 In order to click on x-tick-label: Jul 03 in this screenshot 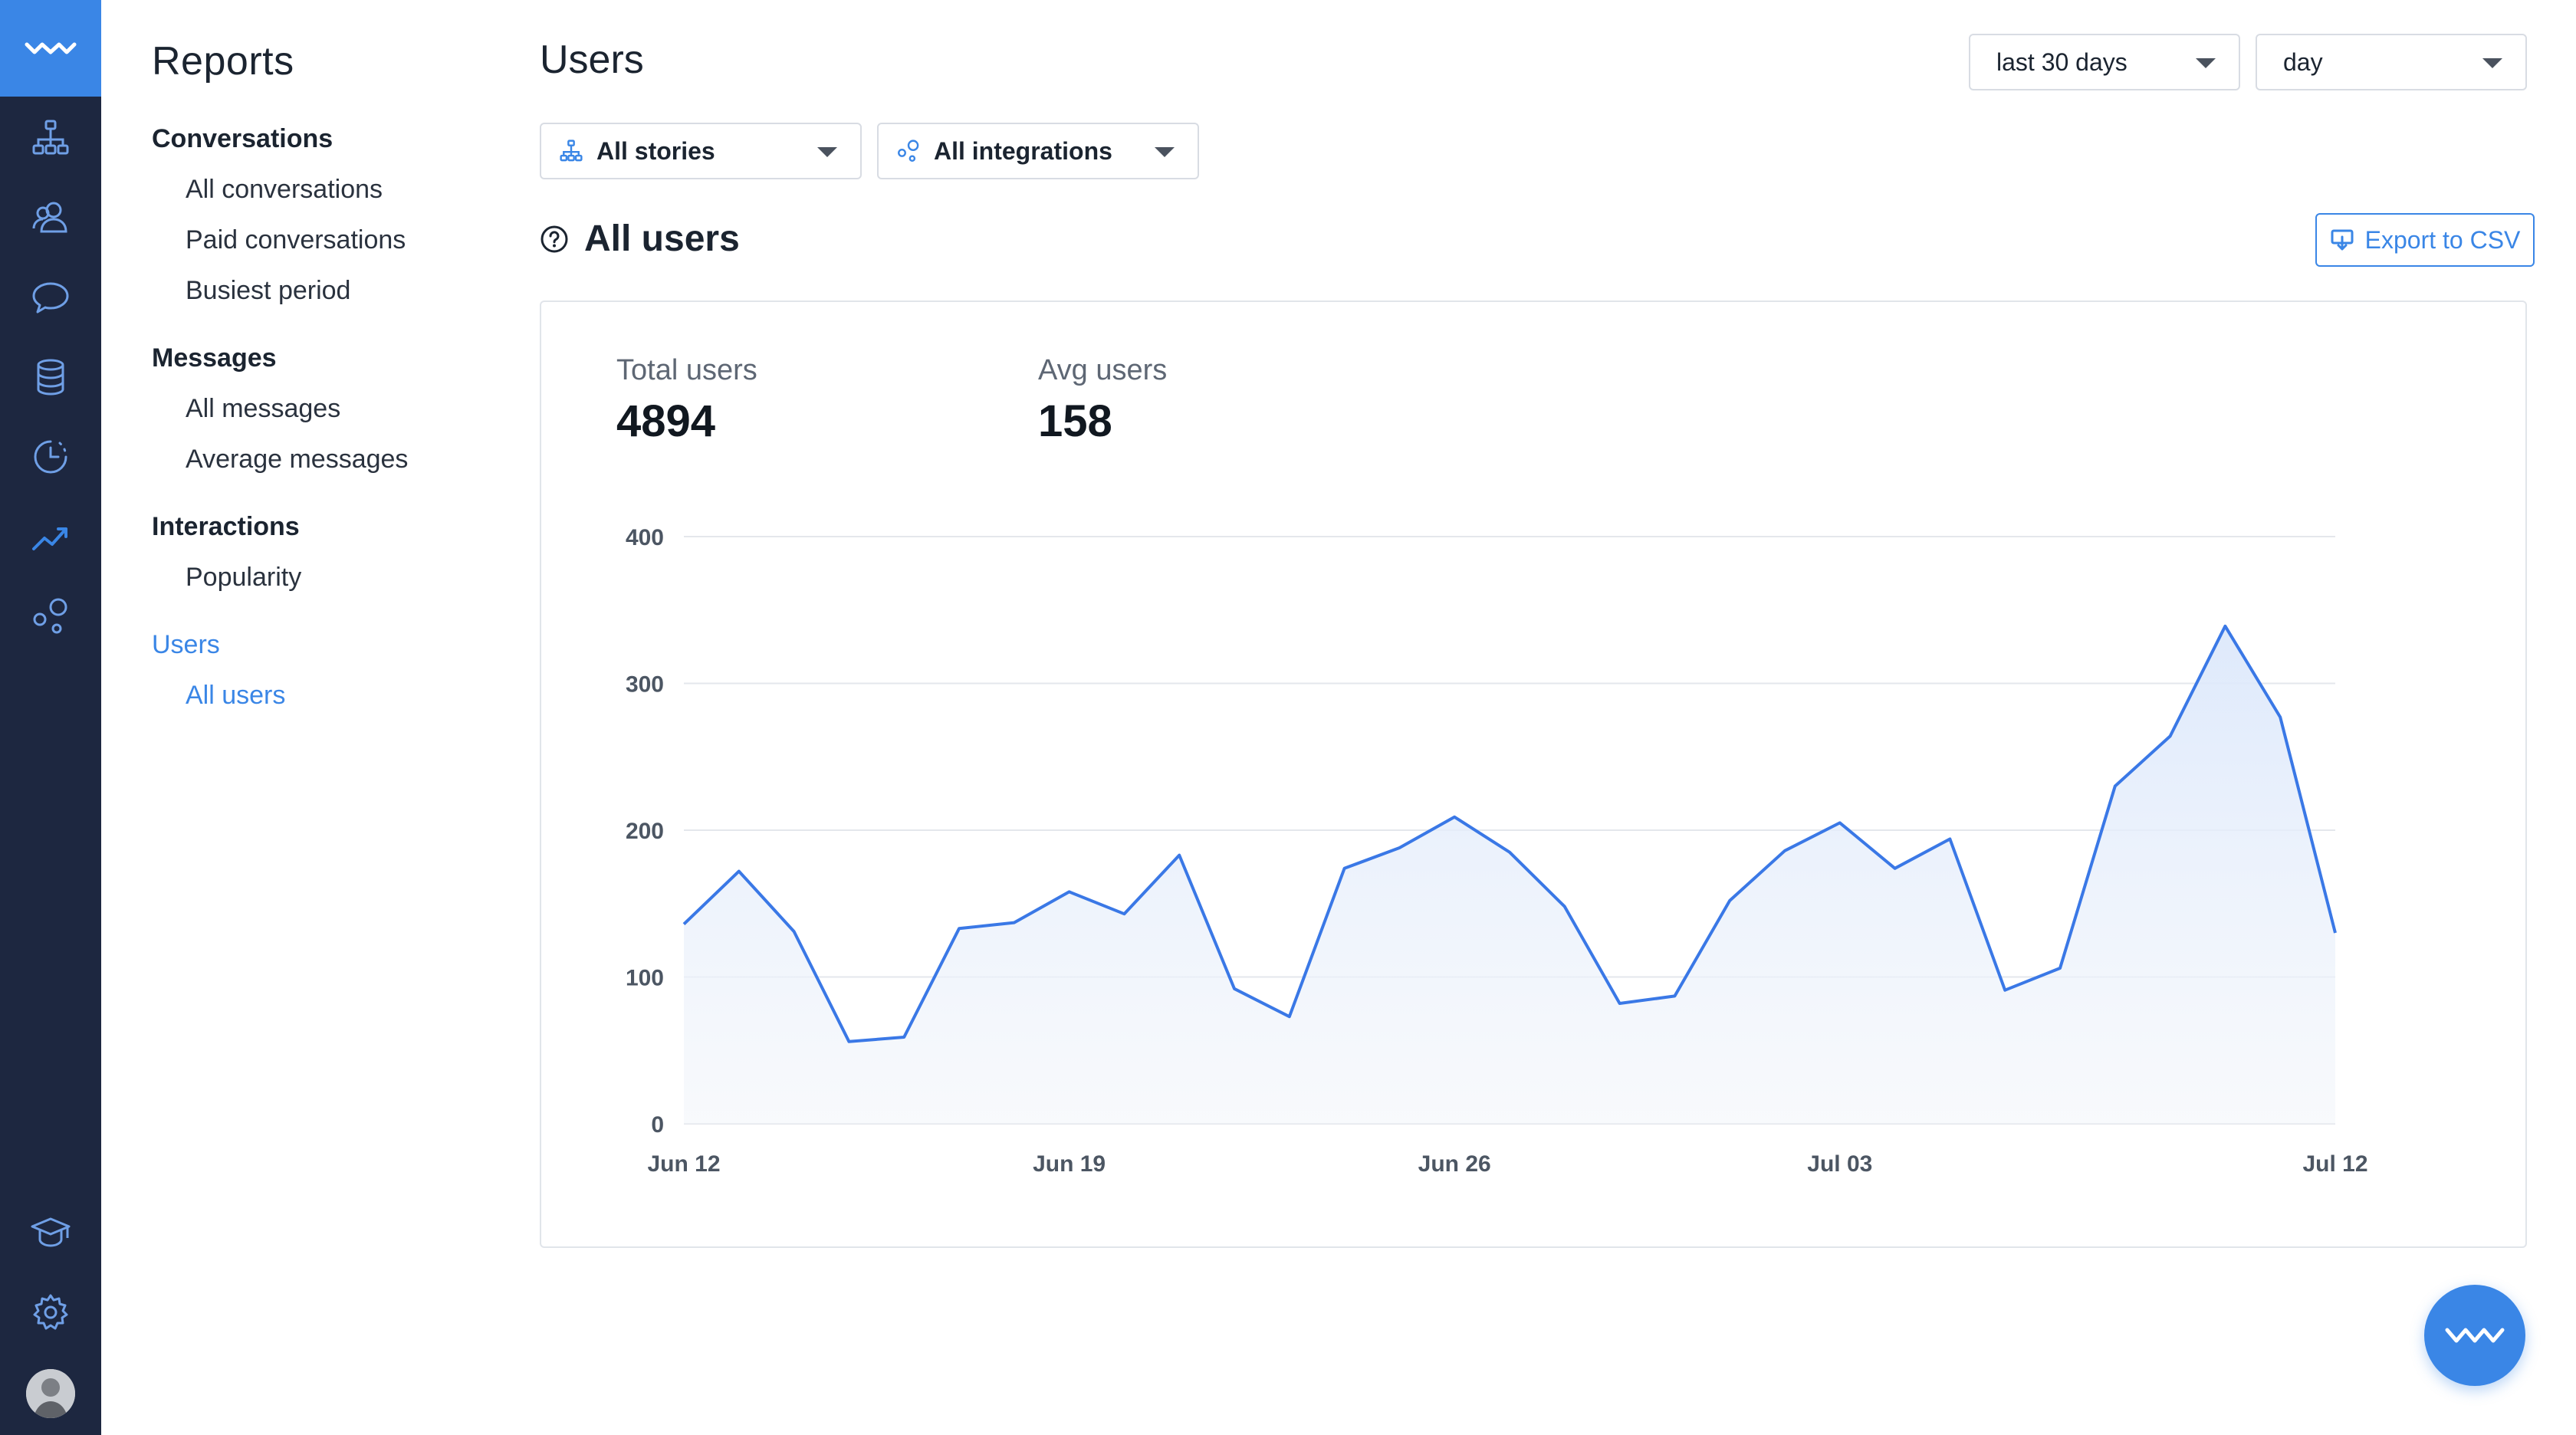, I will do `click(1839, 1164)`.